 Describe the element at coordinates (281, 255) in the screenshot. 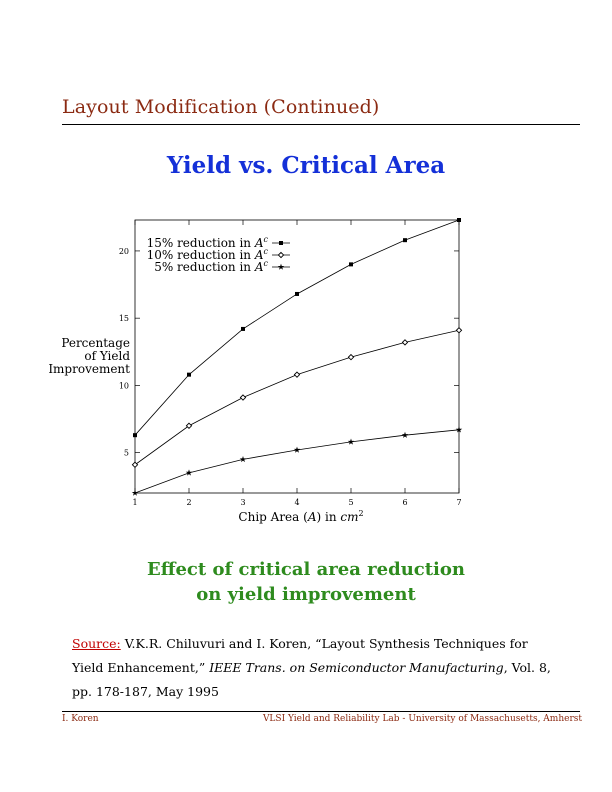

I see `legend-marker-diamond` at that location.